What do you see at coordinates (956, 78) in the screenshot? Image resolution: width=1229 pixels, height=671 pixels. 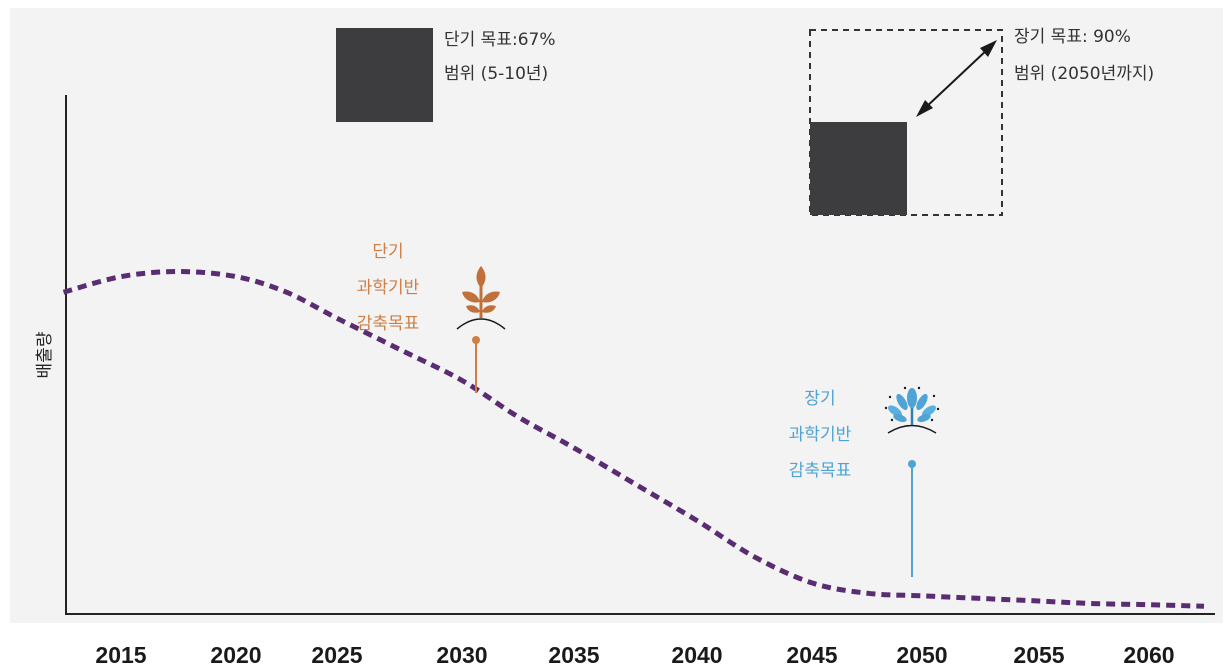 I see `legend-long-term-arrow` at bounding box center [956, 78].